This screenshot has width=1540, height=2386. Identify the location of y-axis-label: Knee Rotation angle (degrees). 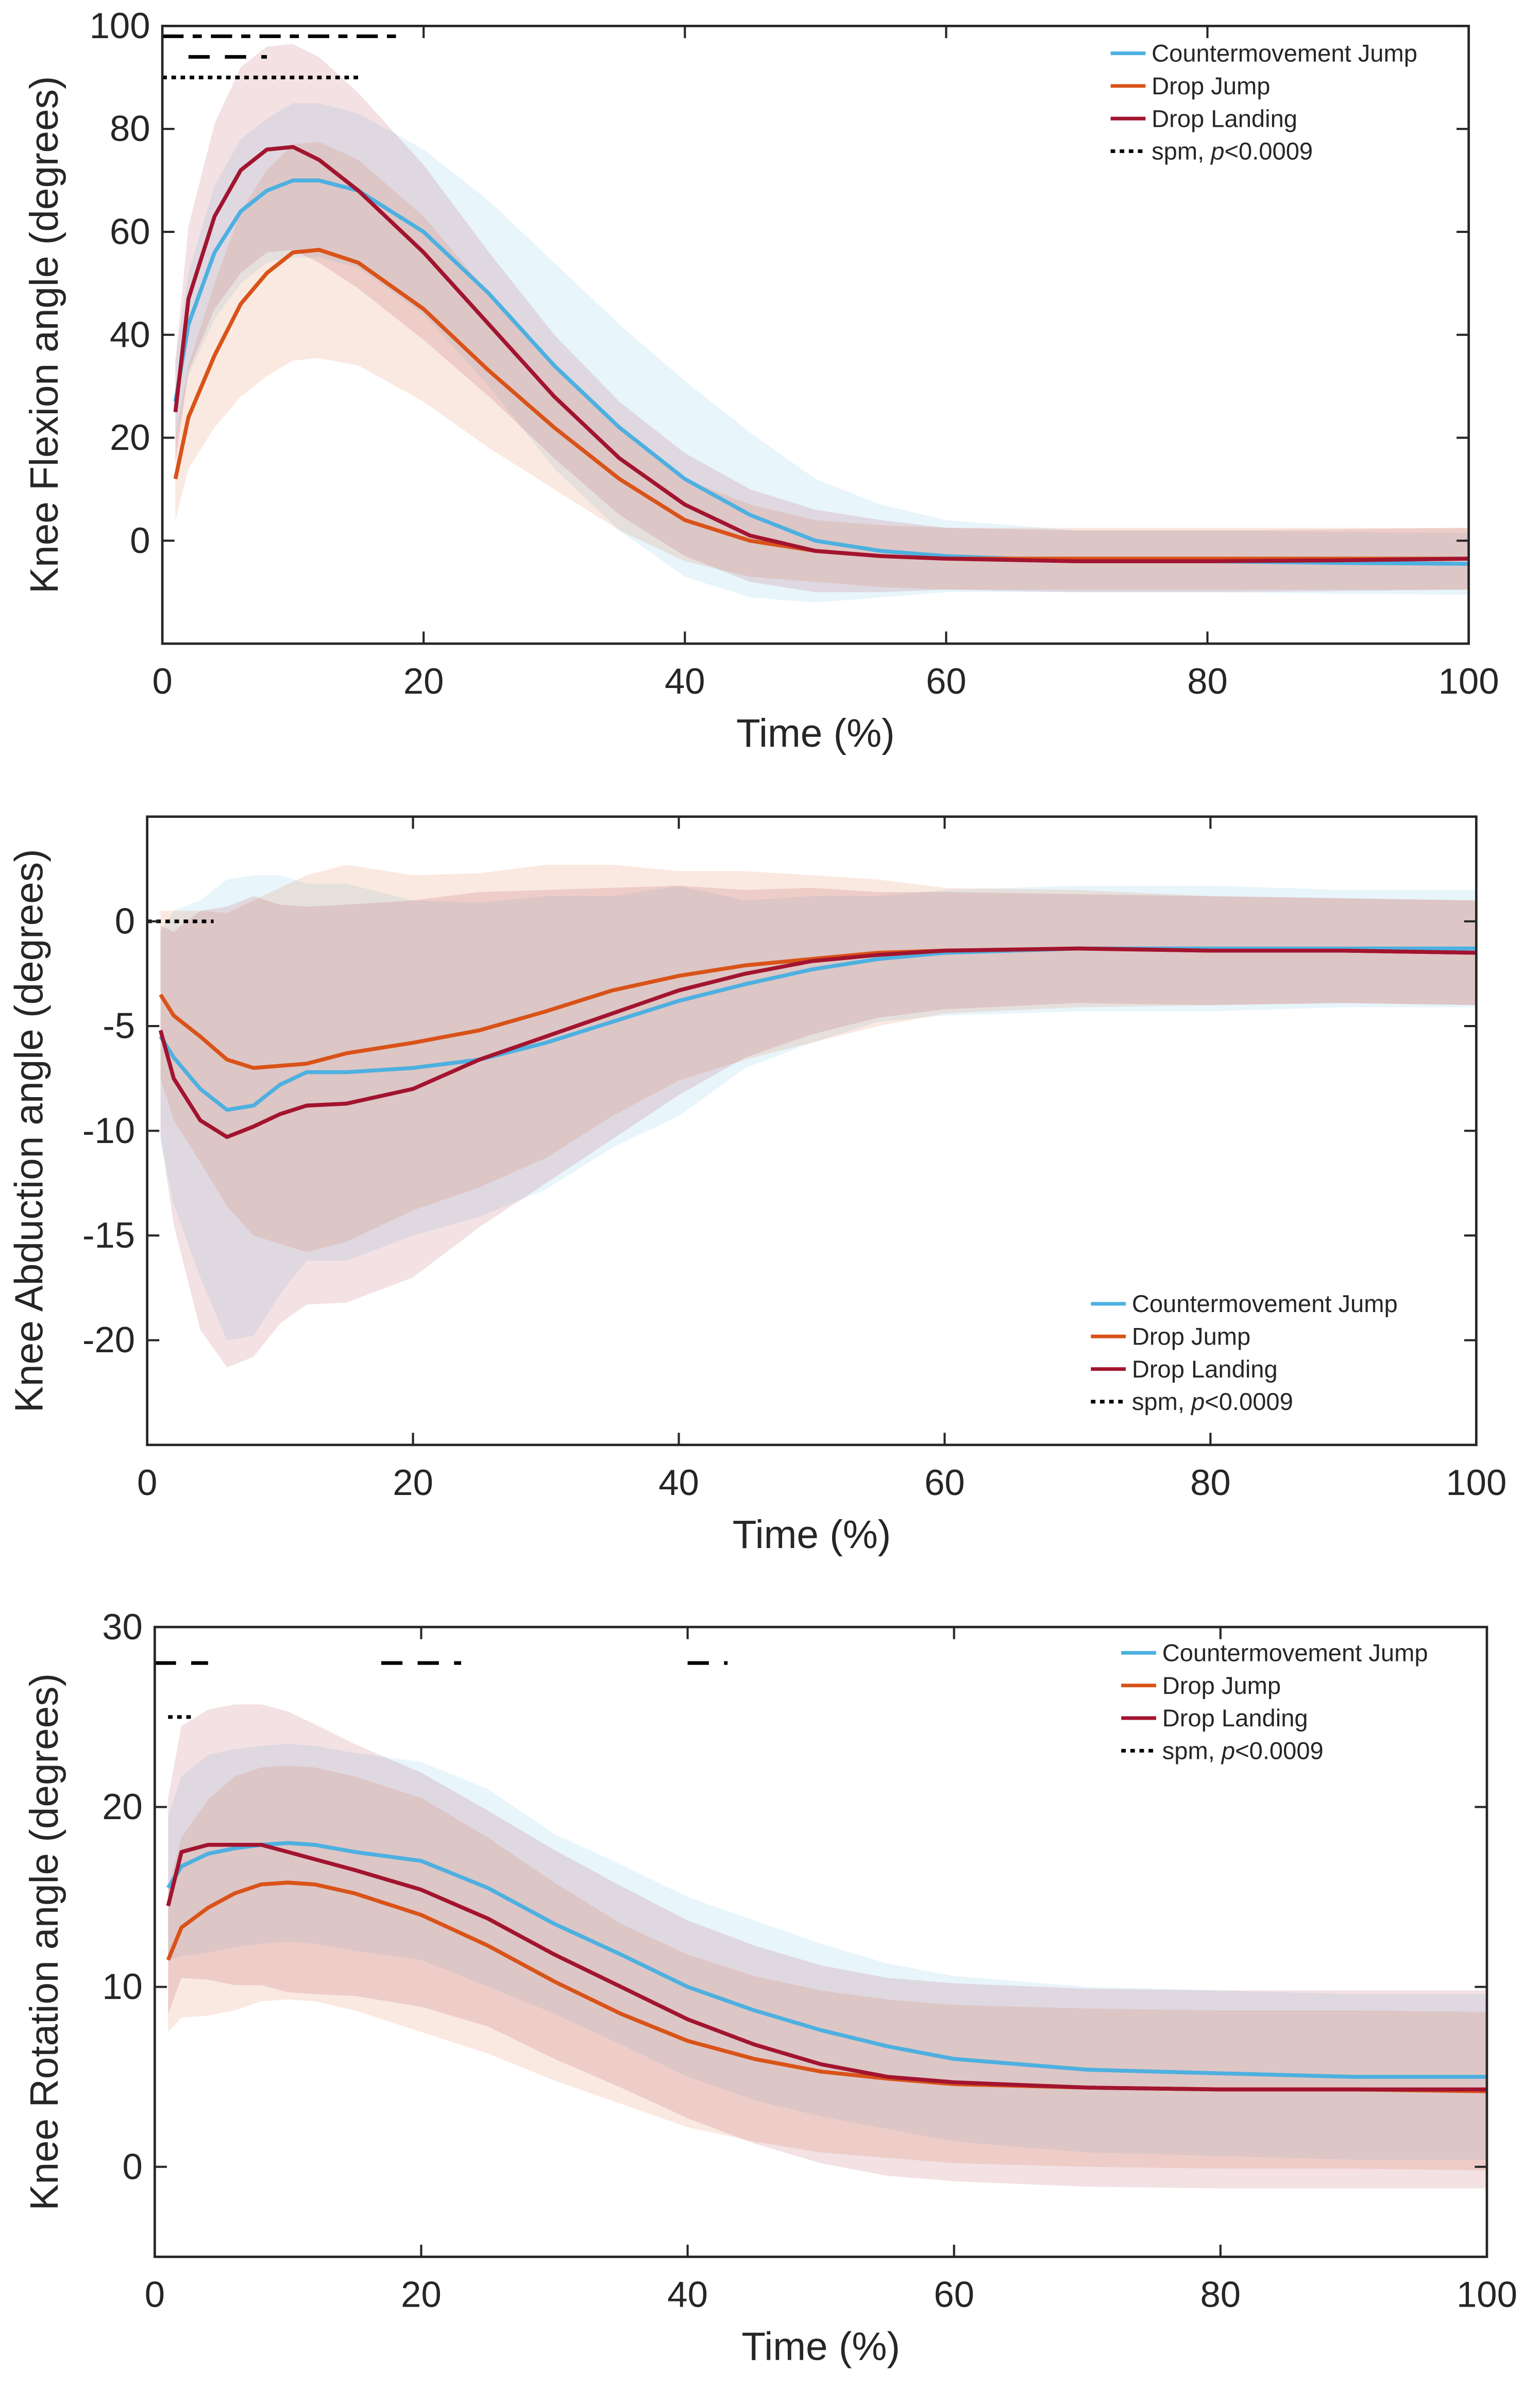
(45, 1942).